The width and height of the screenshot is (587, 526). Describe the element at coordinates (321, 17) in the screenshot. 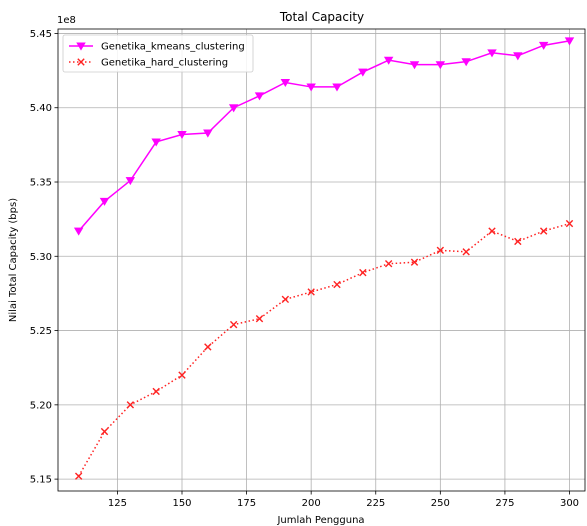

I see `chart-title: Total Capacity` at that location.